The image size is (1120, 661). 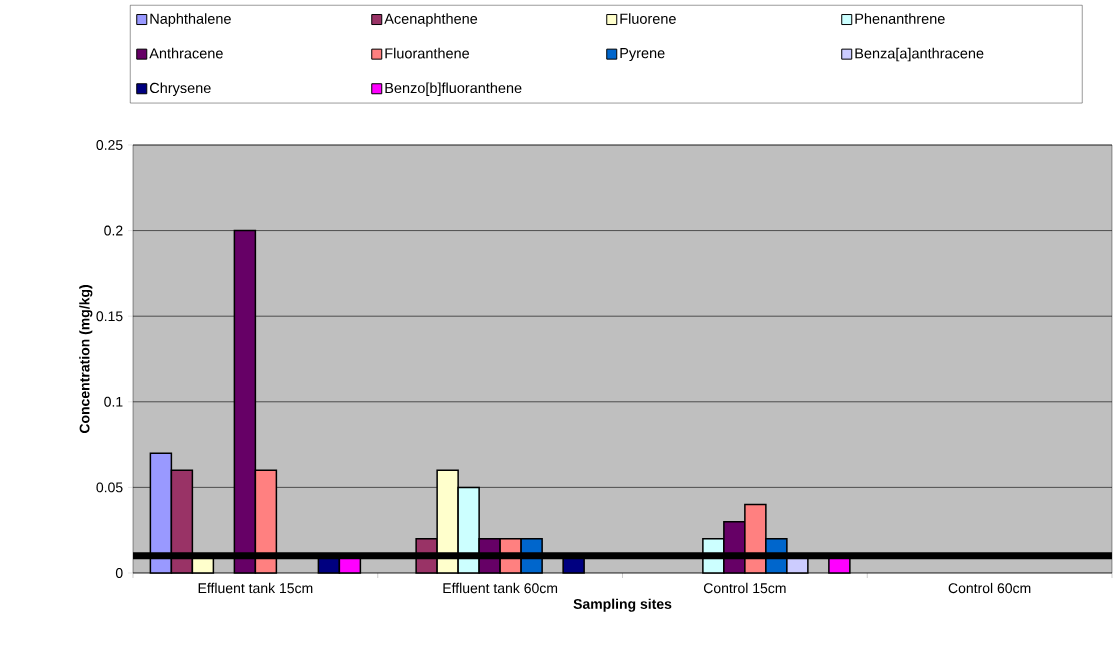 I want to click on x-tick-label: Effluent tank 60cm, so click(x=500, y=588).